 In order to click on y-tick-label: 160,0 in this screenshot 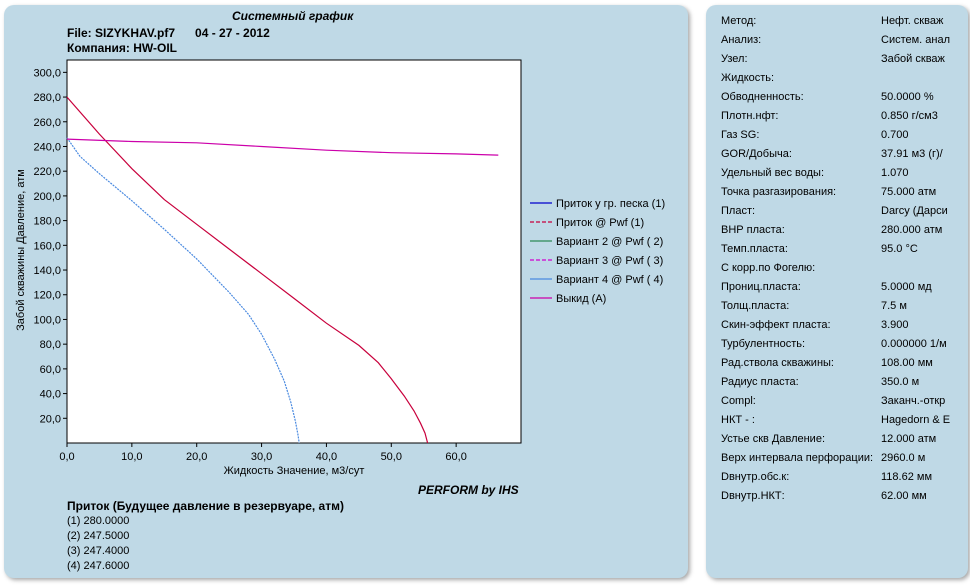, I will do `click(47, 246)`.